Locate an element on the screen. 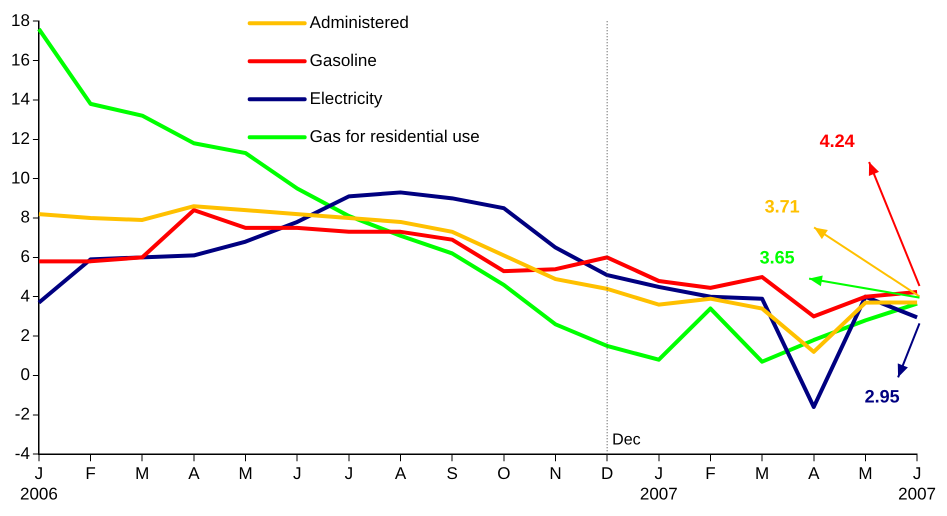  y-tick-label: 10 is located at coordinates (20, 178).